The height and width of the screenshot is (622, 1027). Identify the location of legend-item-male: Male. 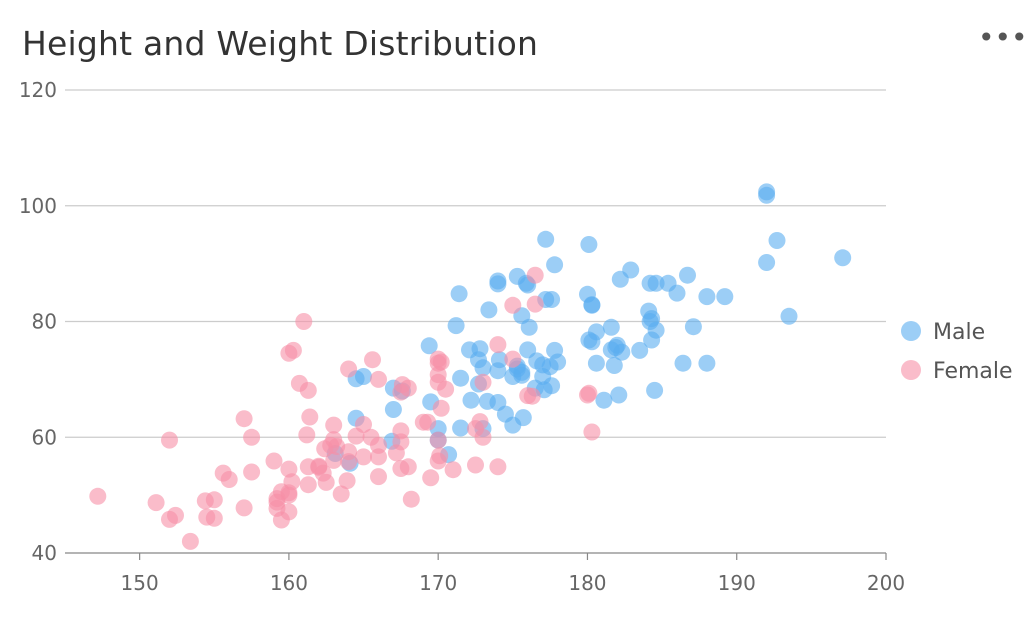
(943, 332).